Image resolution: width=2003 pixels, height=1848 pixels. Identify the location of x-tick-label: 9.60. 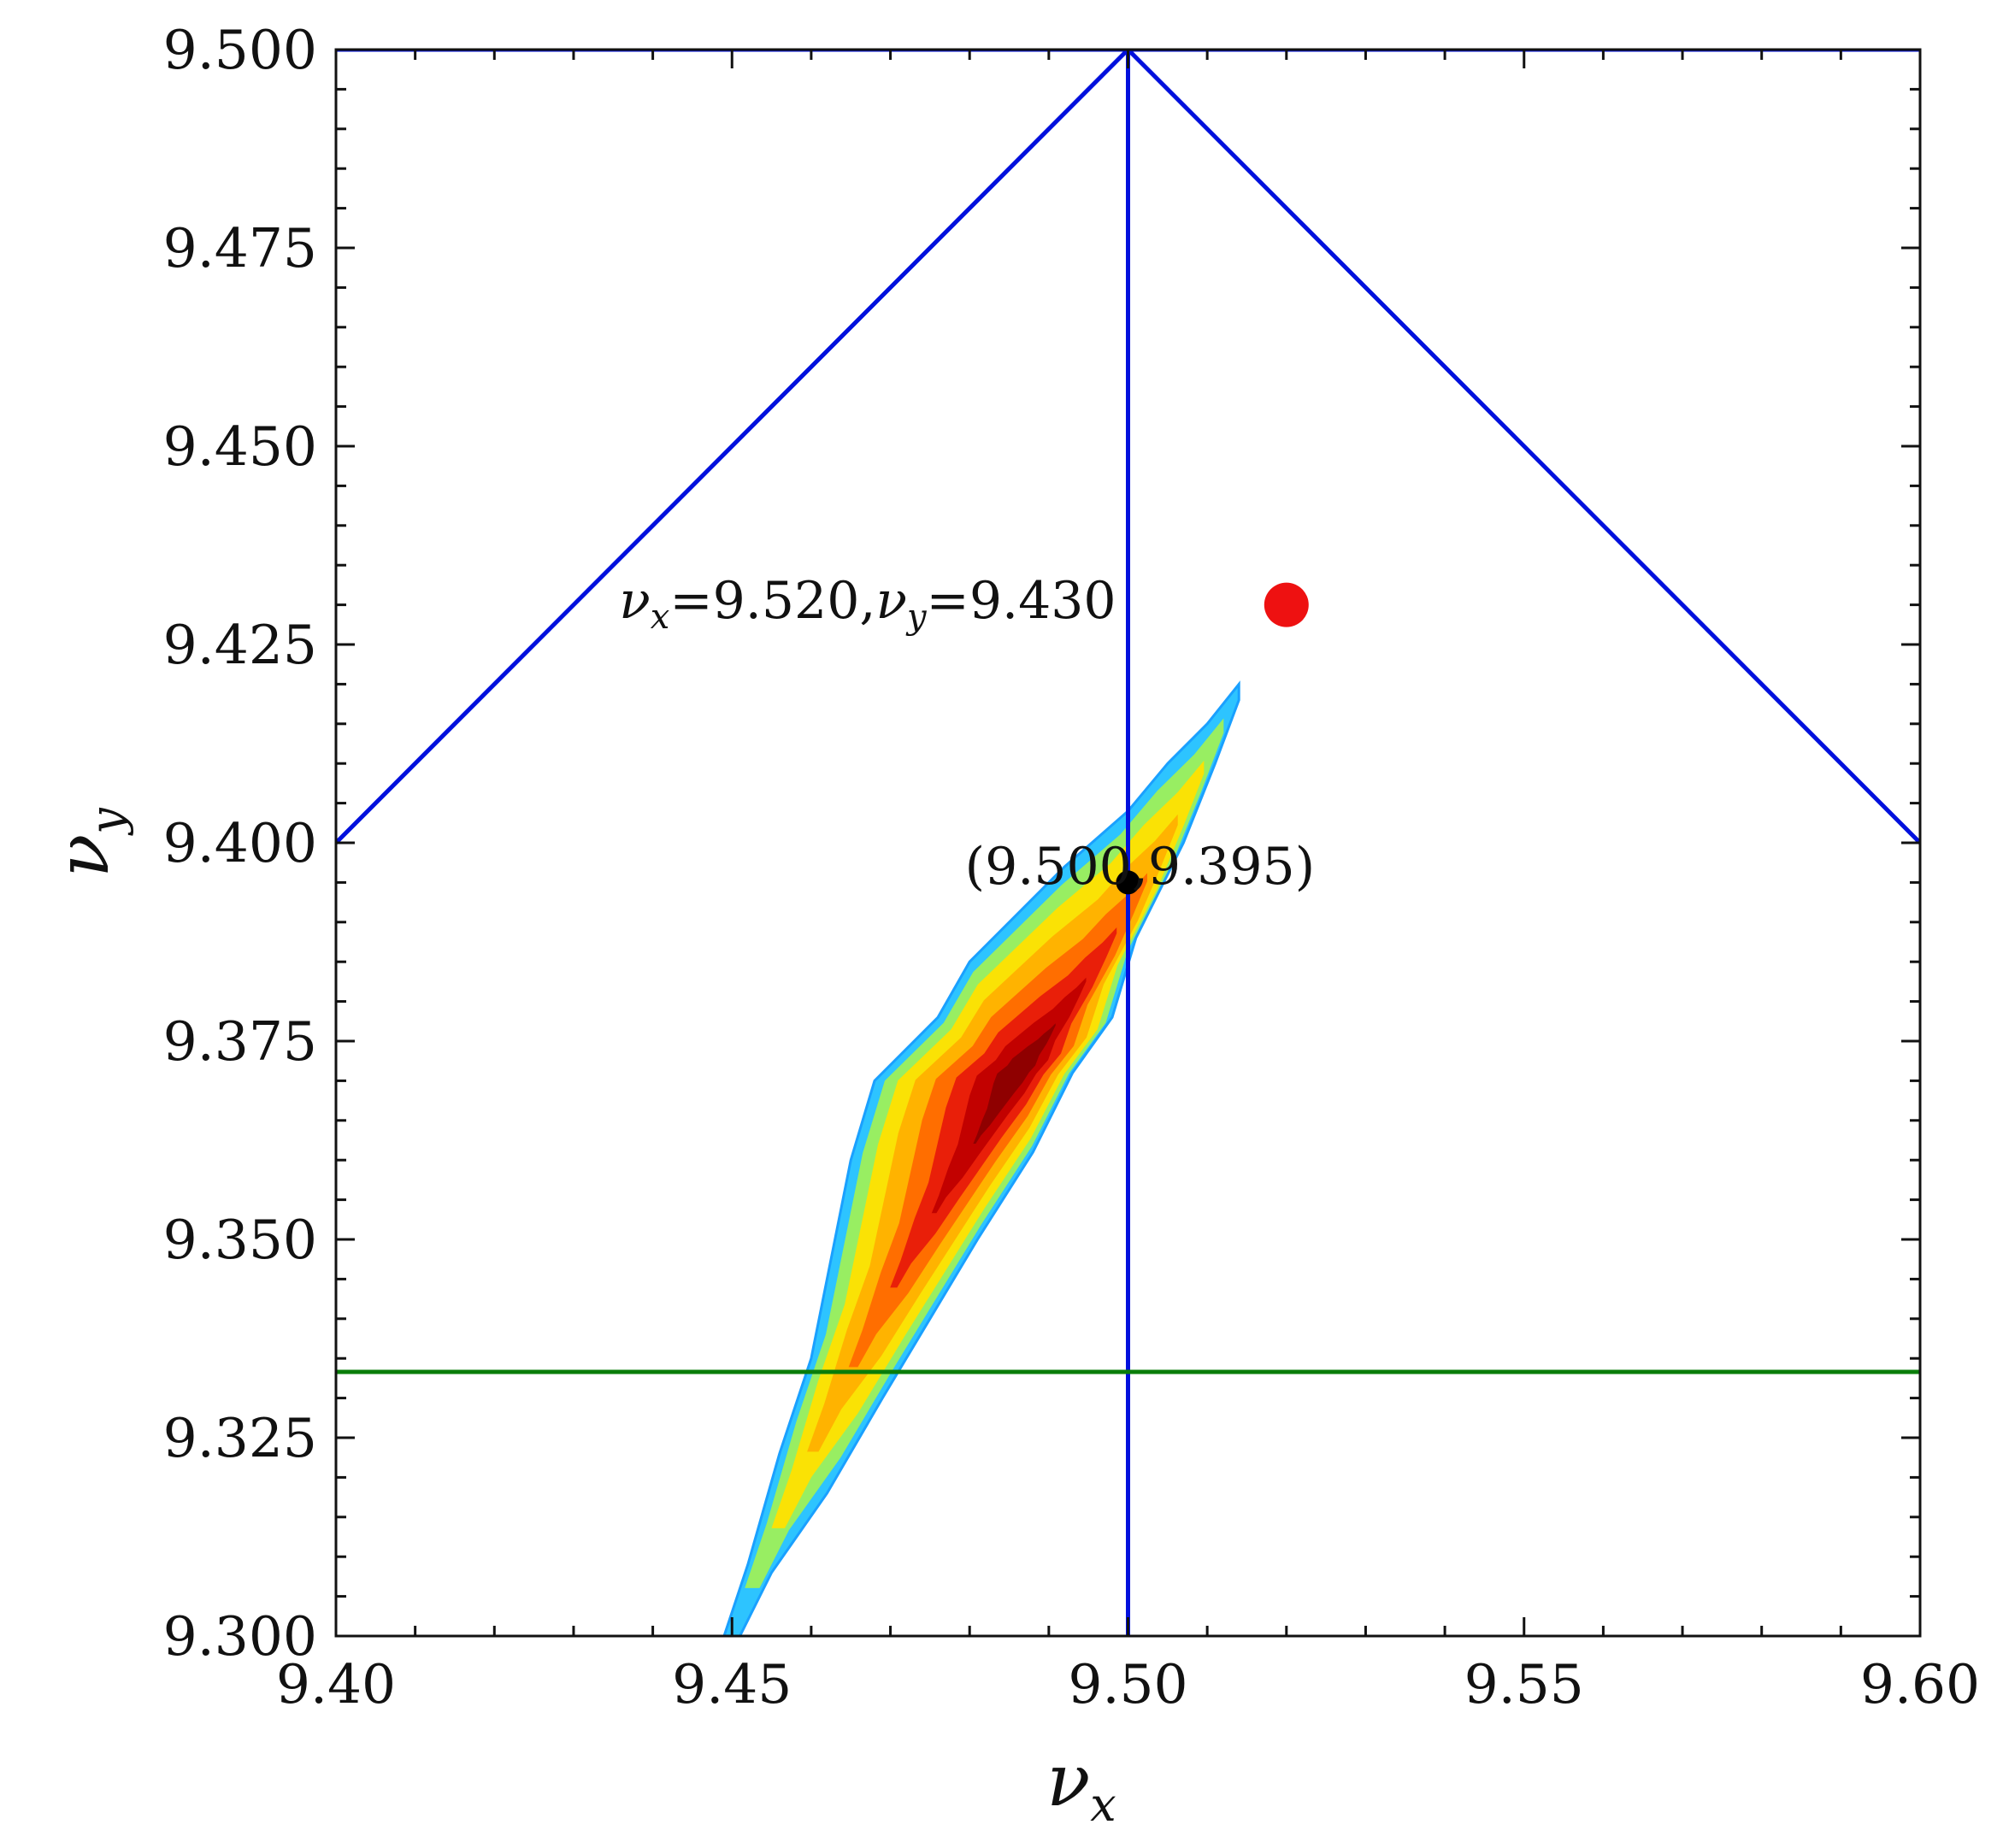
(1920, 1684).